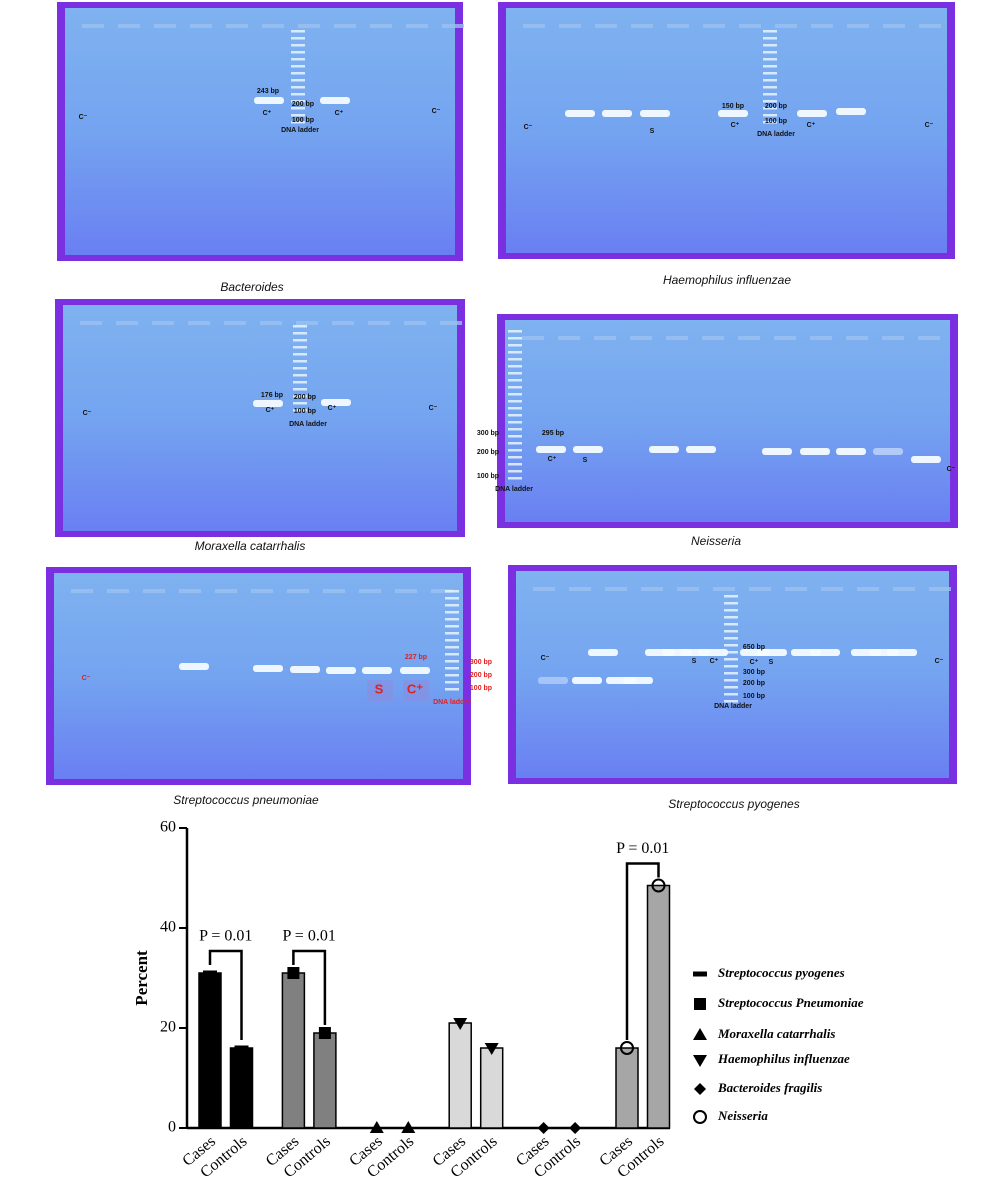 The width and height of the screenshot is (1000, 1202). Describe the element at coordinates (776, 1033) in the screenshot. I see `legend-label: Moraxella catarrhalis` at that location.